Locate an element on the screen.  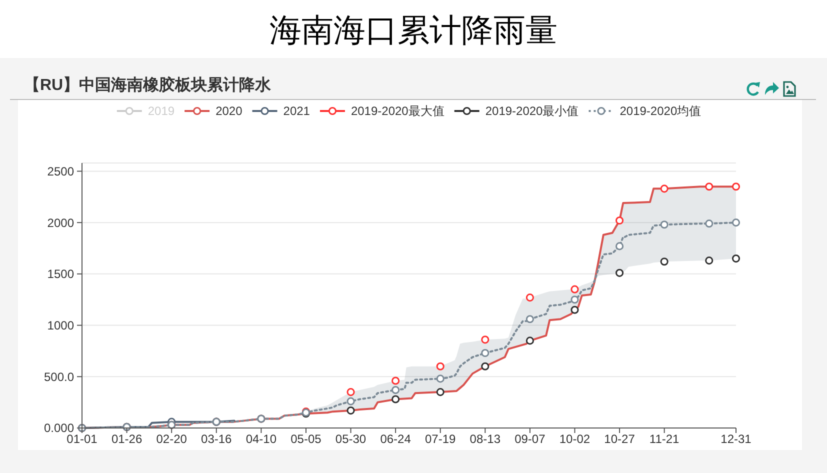
x-tick-label: 01-26 is located at coordinates (126, 439).